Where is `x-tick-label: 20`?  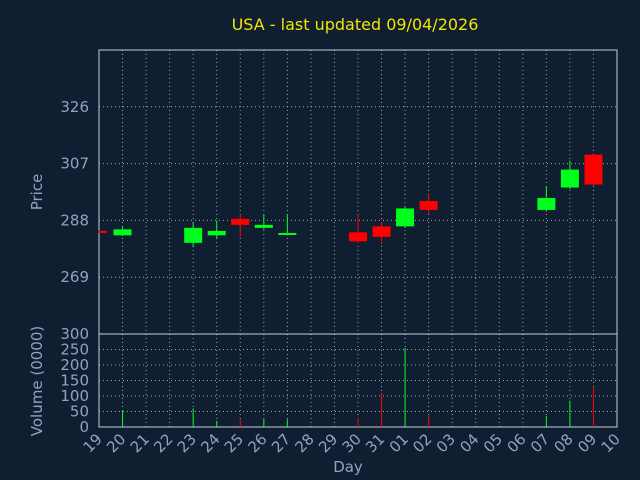 x-tick-label: 20 is located at coordinates (116, 443).